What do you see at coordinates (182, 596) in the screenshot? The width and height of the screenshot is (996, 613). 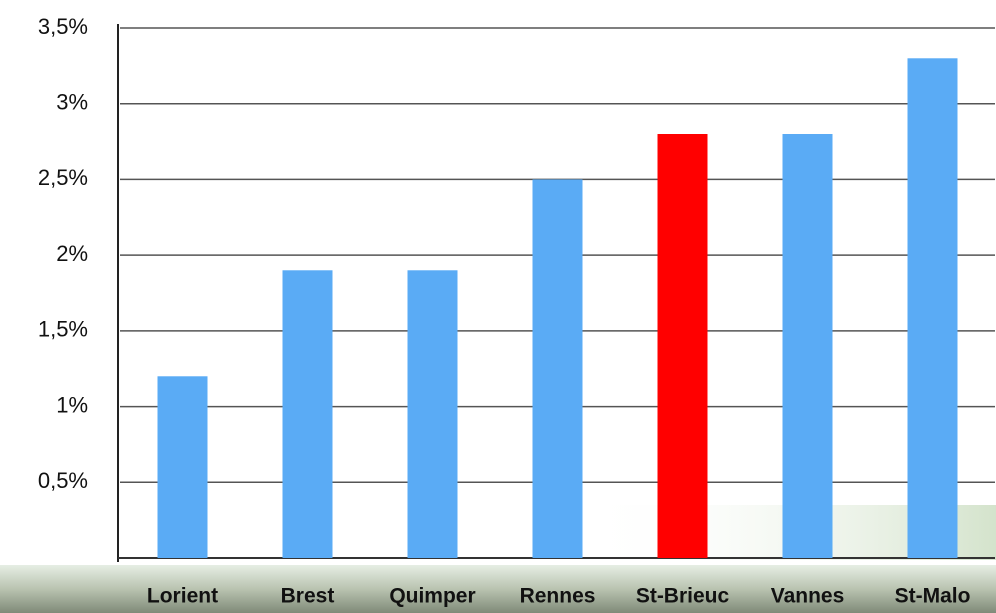 I see `x-tick-label: Lorient` at bounding box center [182, 596].